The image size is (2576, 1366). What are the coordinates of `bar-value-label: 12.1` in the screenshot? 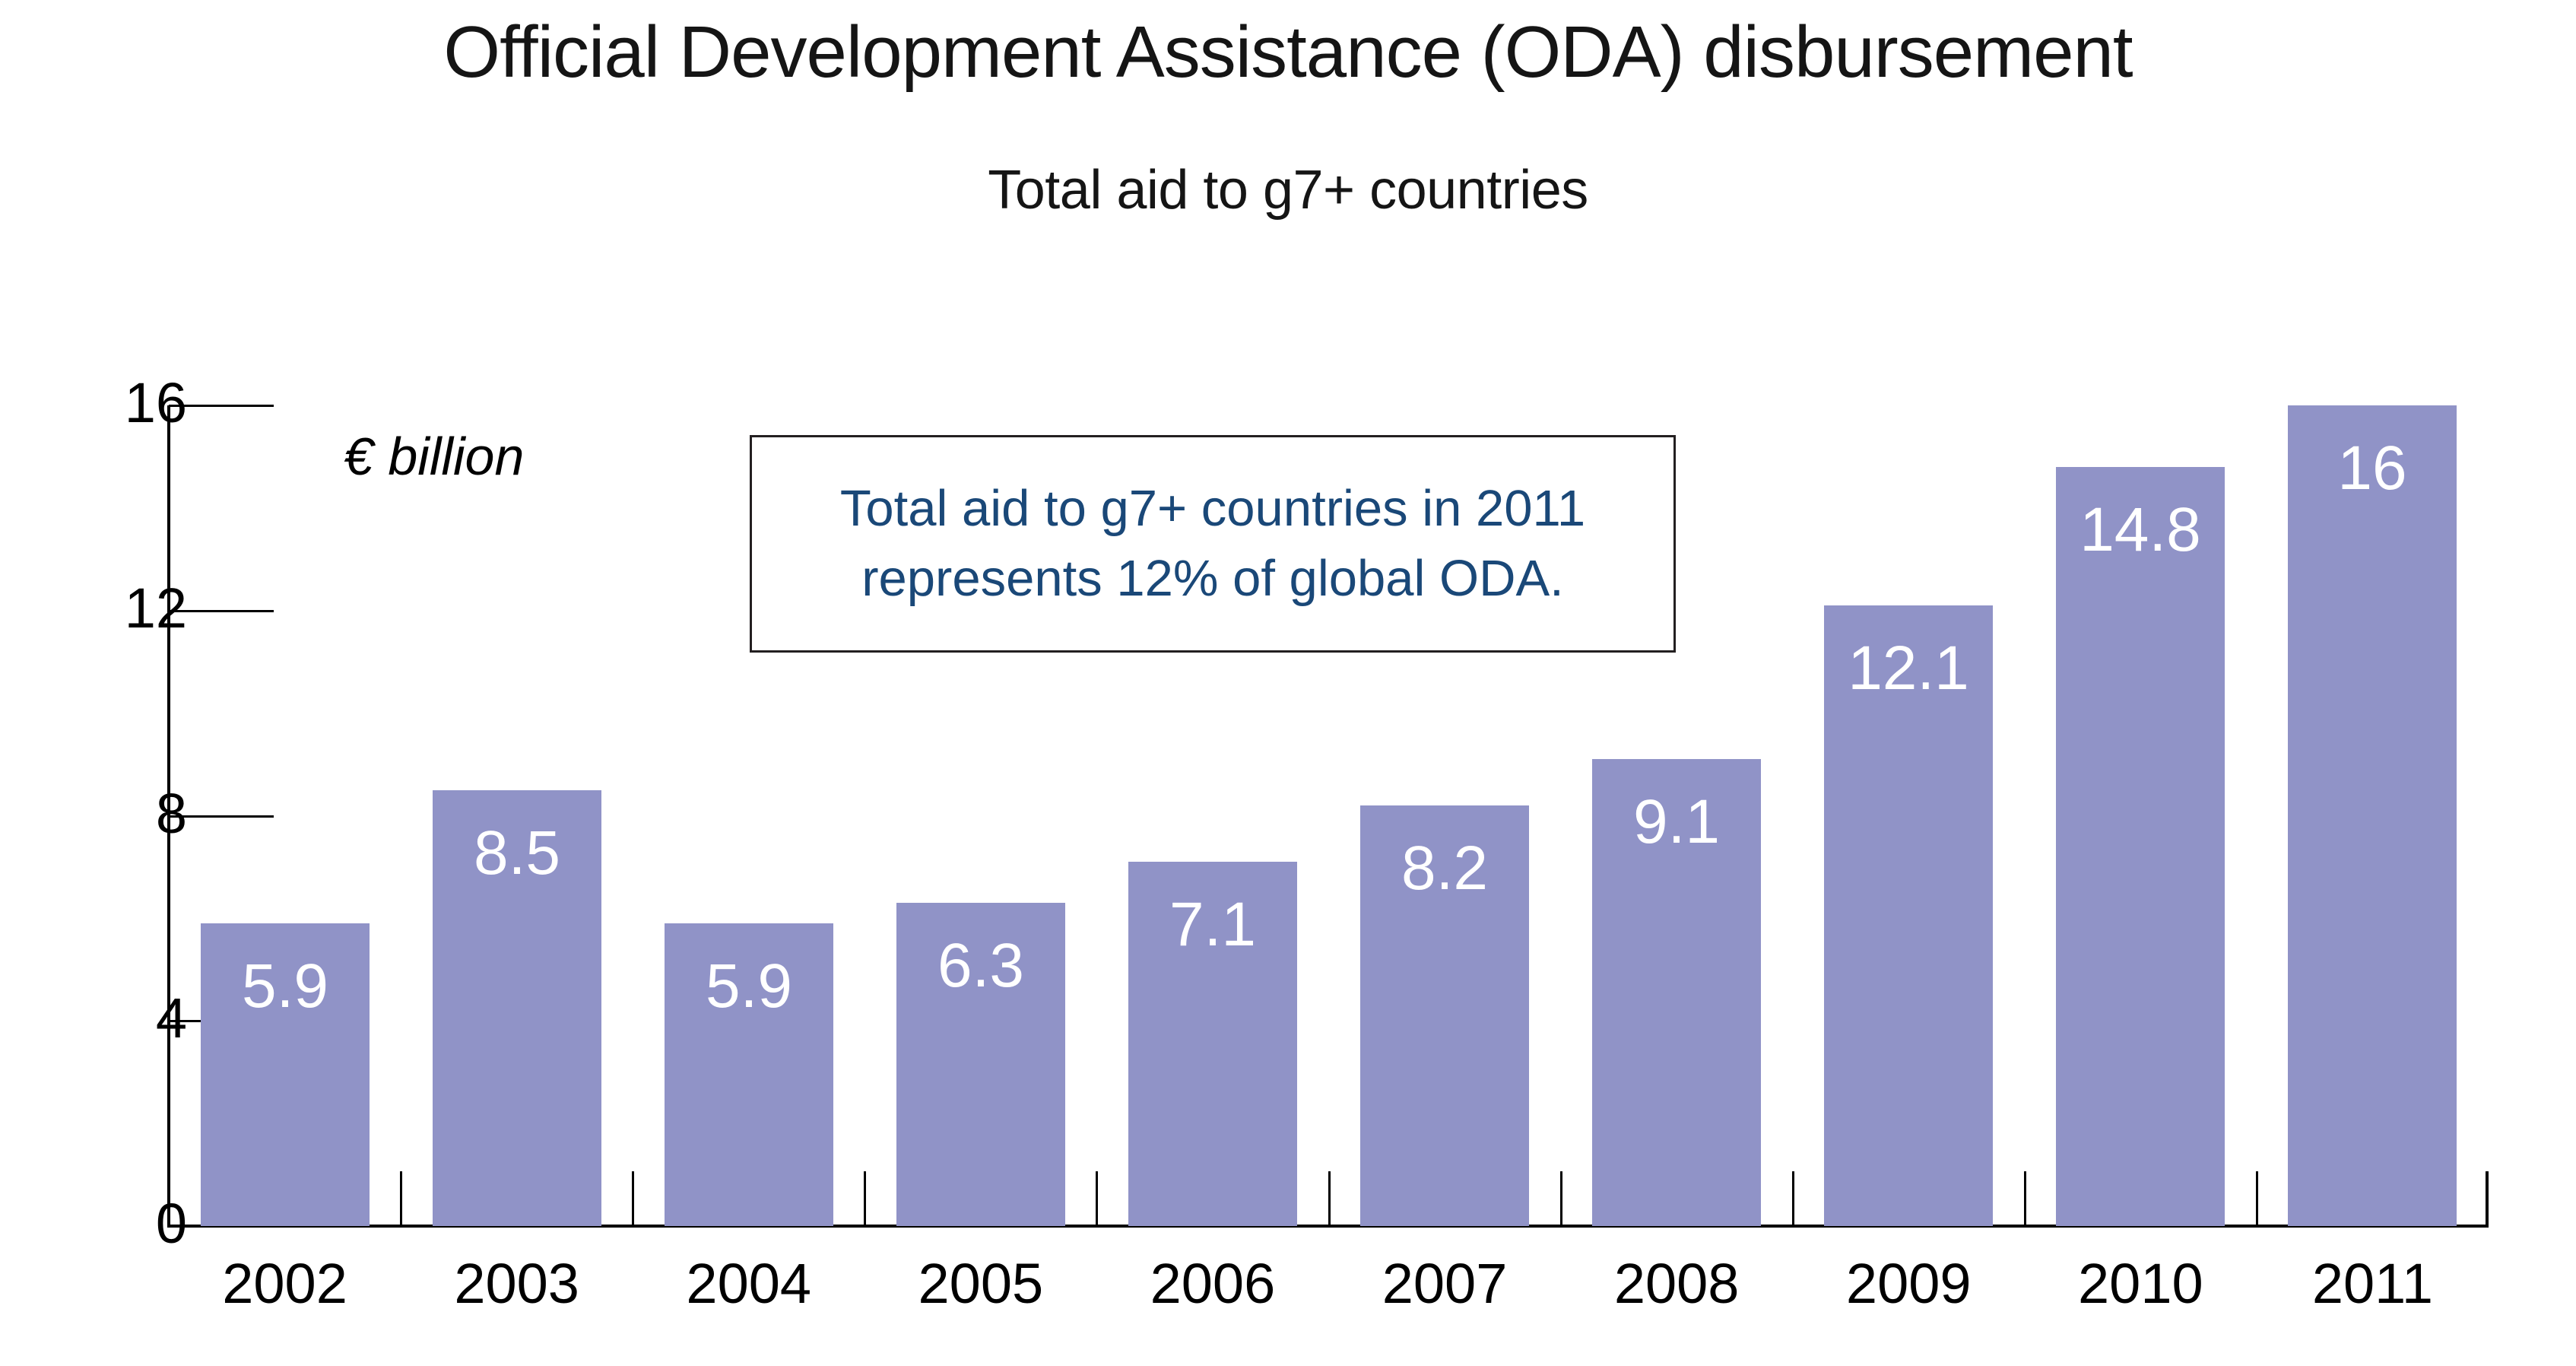 It's located at (1909, 669).